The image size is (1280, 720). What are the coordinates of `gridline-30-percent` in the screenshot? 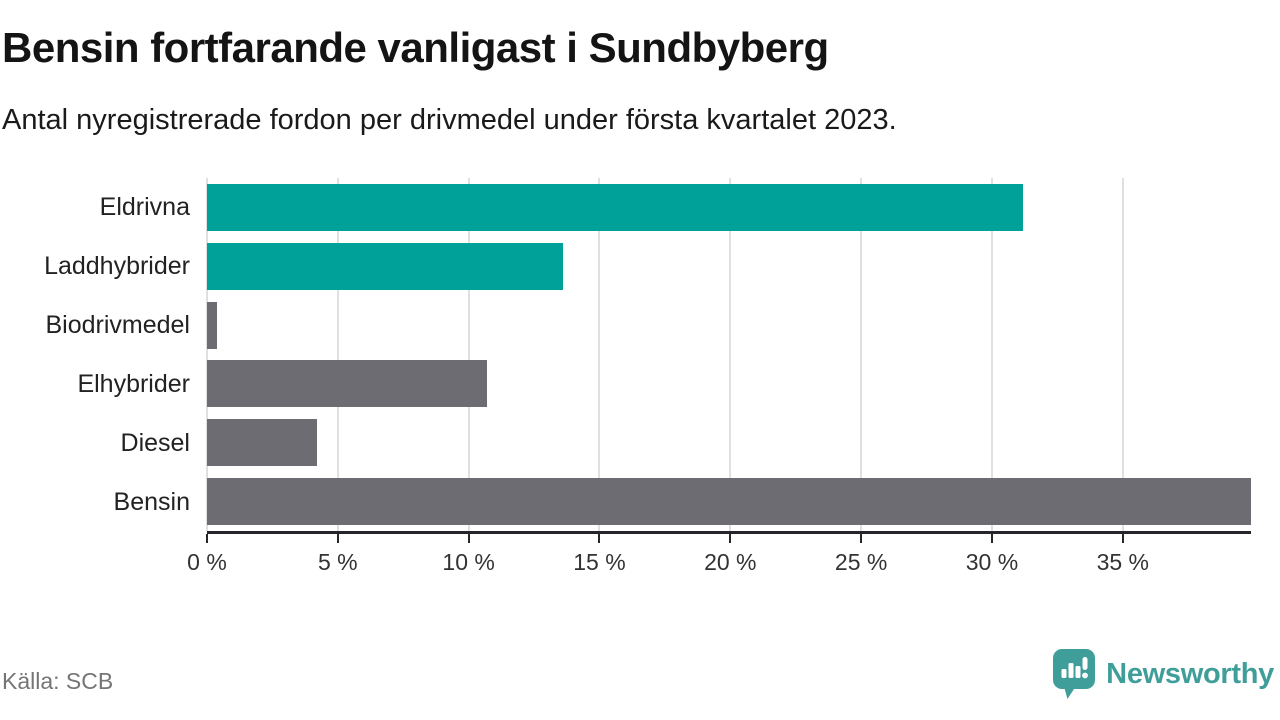 It's located at (991, 354).